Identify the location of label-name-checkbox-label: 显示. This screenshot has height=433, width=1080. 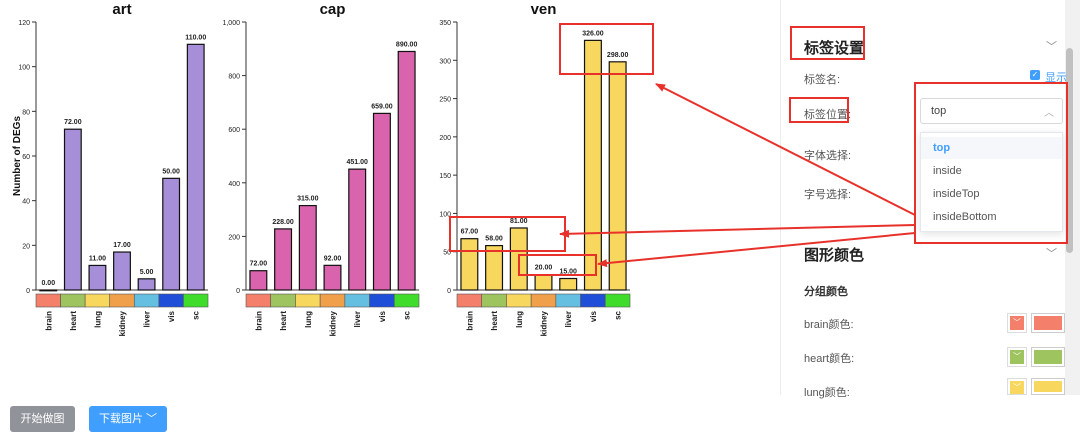
(1056, 78).